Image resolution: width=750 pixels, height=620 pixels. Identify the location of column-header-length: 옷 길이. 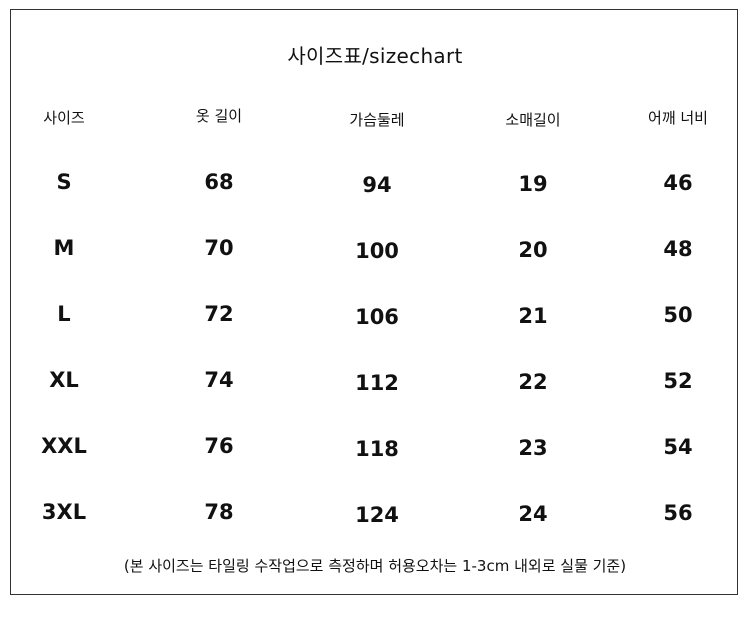
(219, 116).